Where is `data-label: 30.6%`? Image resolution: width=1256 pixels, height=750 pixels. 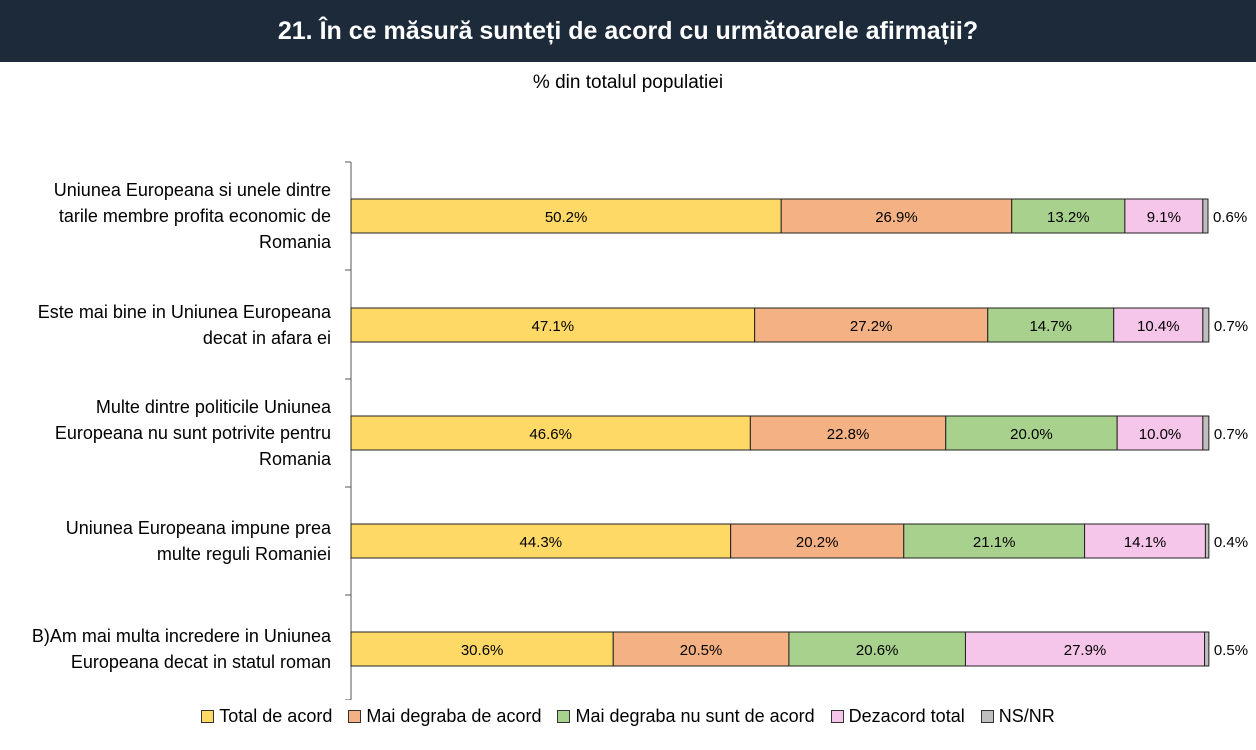
data-label: 30.6% is located at coordinates (482, 650).